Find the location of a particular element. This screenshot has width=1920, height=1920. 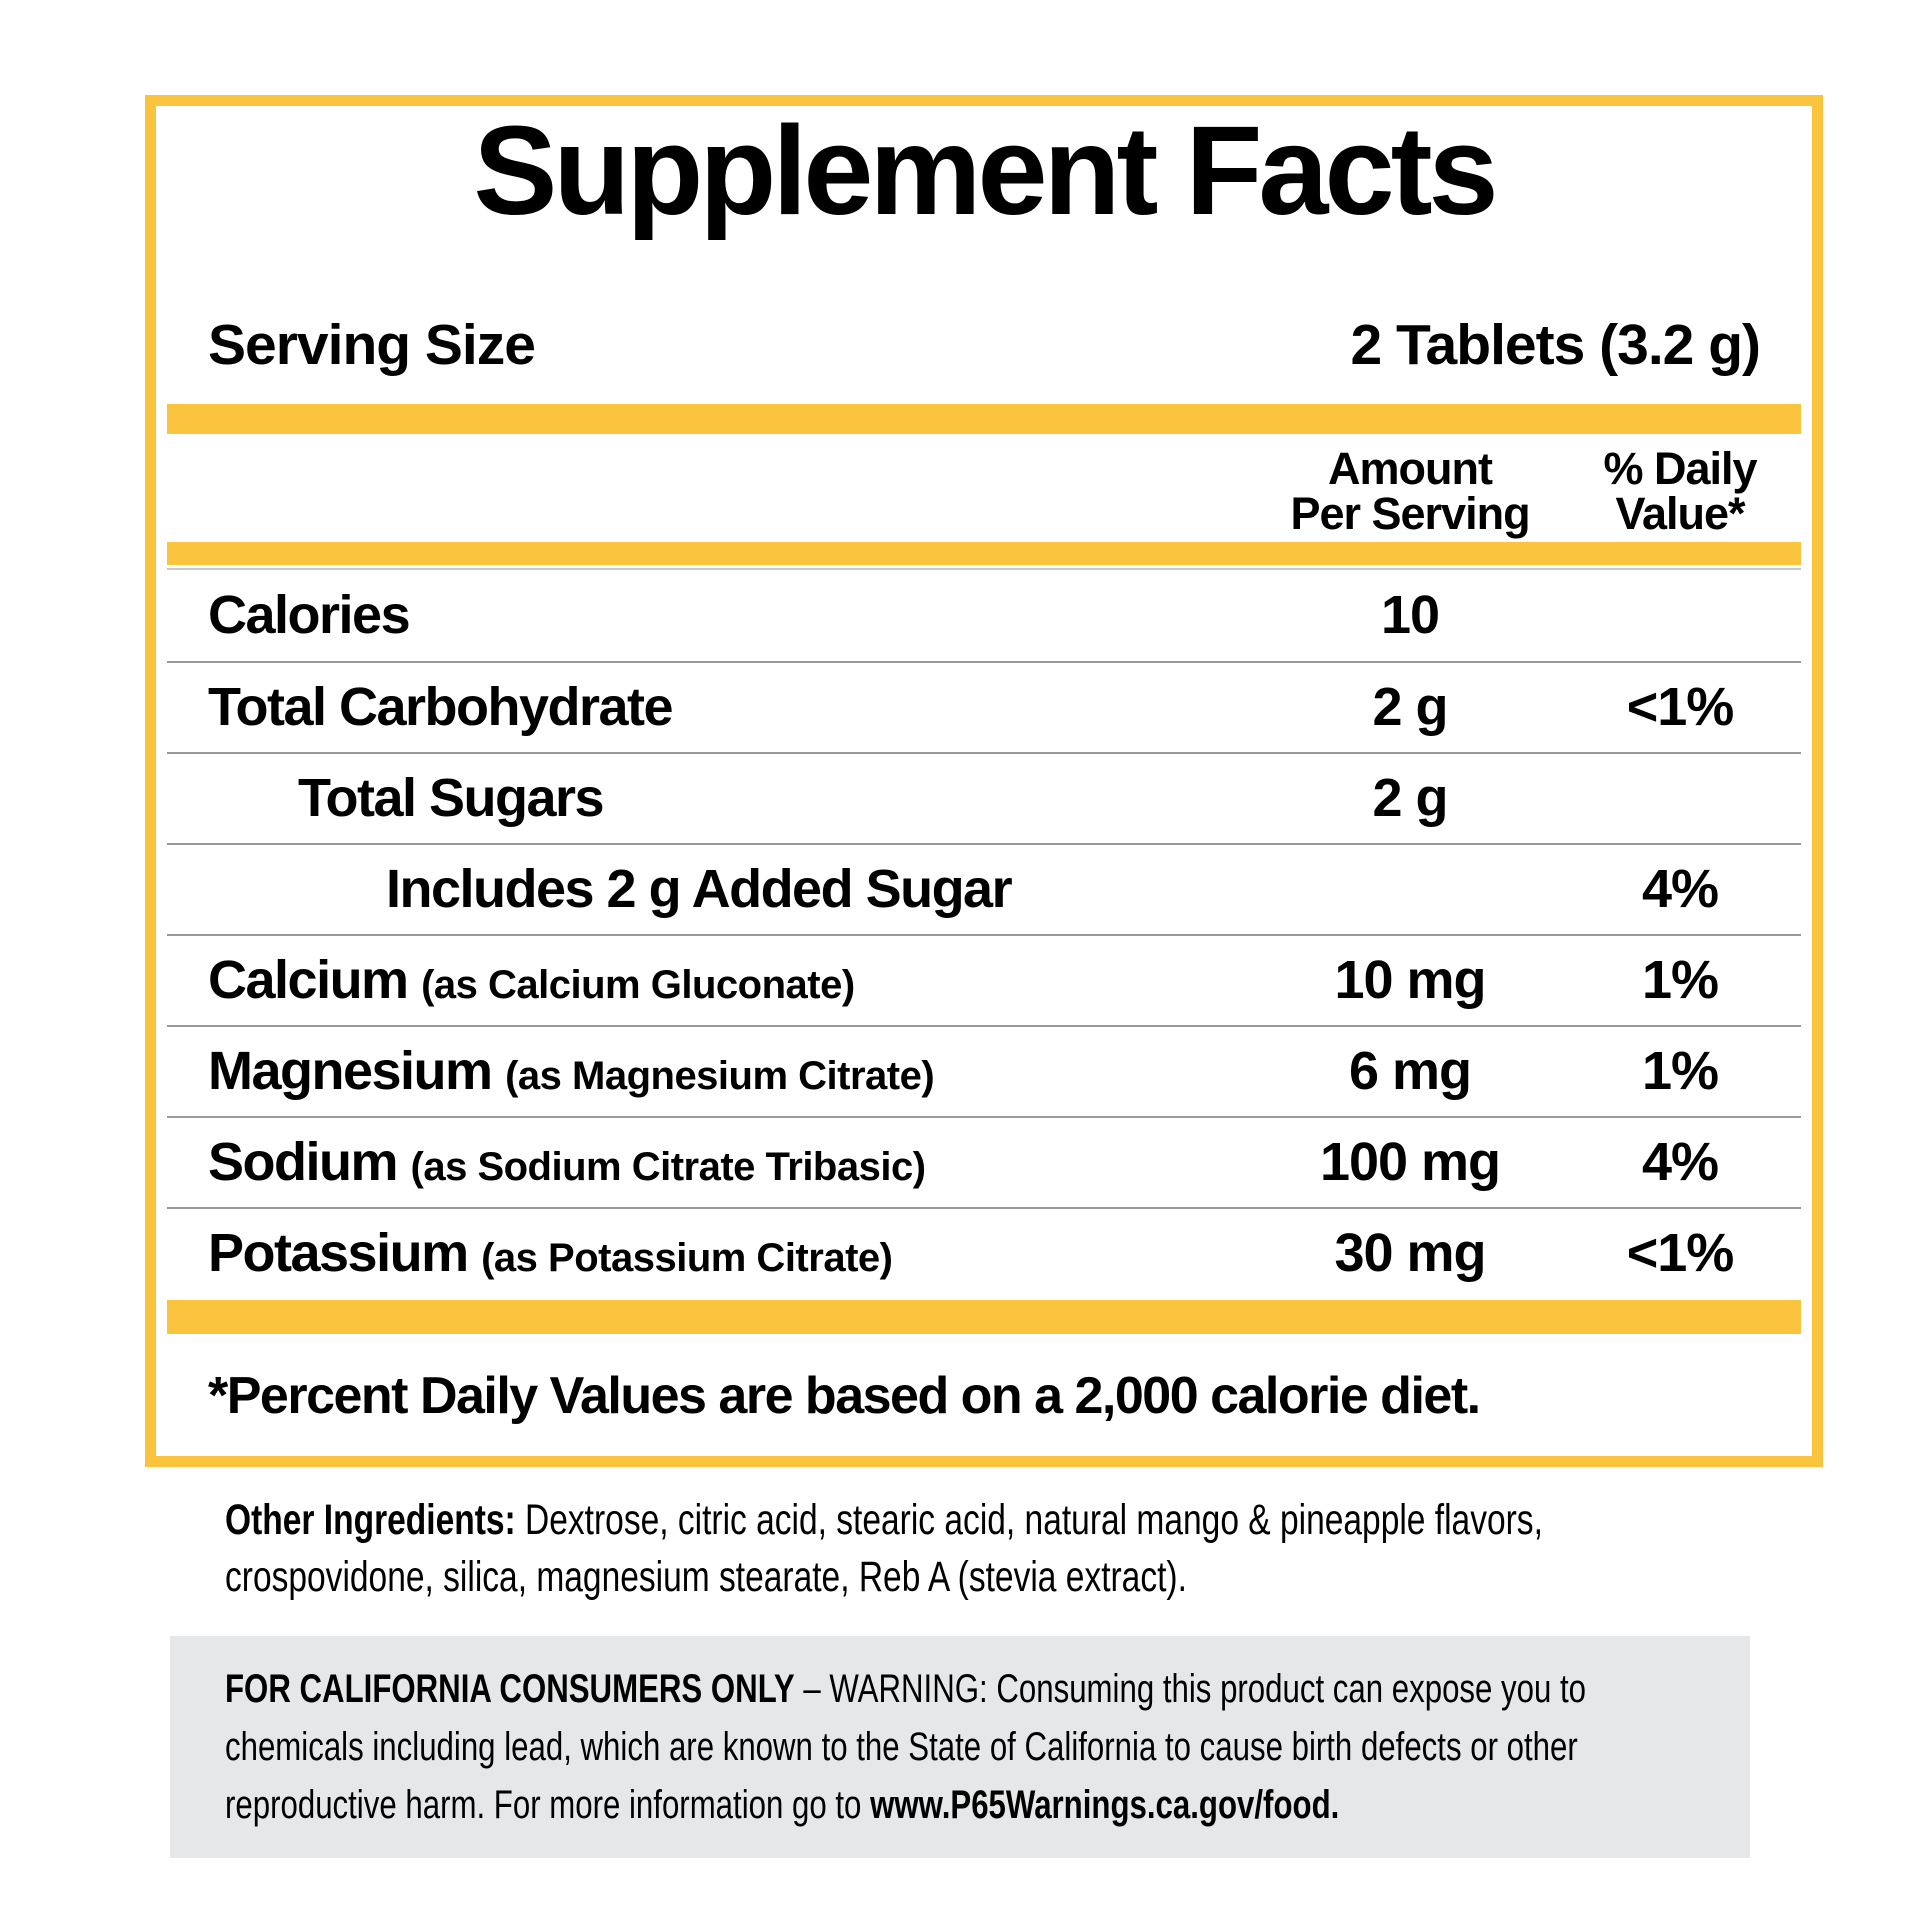

nutrient-row-magnesium: Magnesium (as Magnesium Citrate) 6 mg 1% is located at coordinates (984, 1070).